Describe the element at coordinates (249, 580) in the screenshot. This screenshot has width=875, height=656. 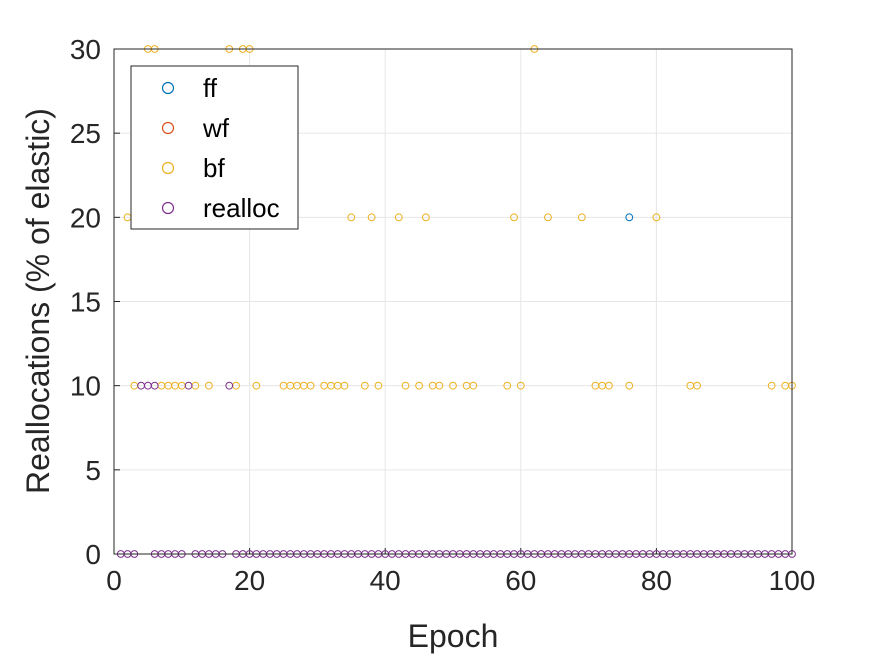
I see `x-tick-label: 20` at that location.